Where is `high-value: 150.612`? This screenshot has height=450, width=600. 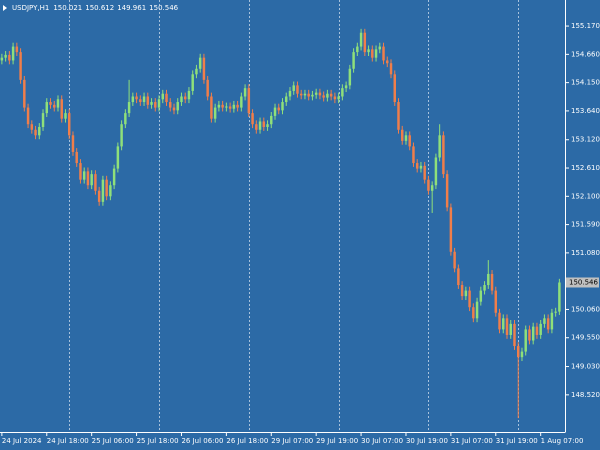
high-value: 150.612 is located at coordinates (99, 8).